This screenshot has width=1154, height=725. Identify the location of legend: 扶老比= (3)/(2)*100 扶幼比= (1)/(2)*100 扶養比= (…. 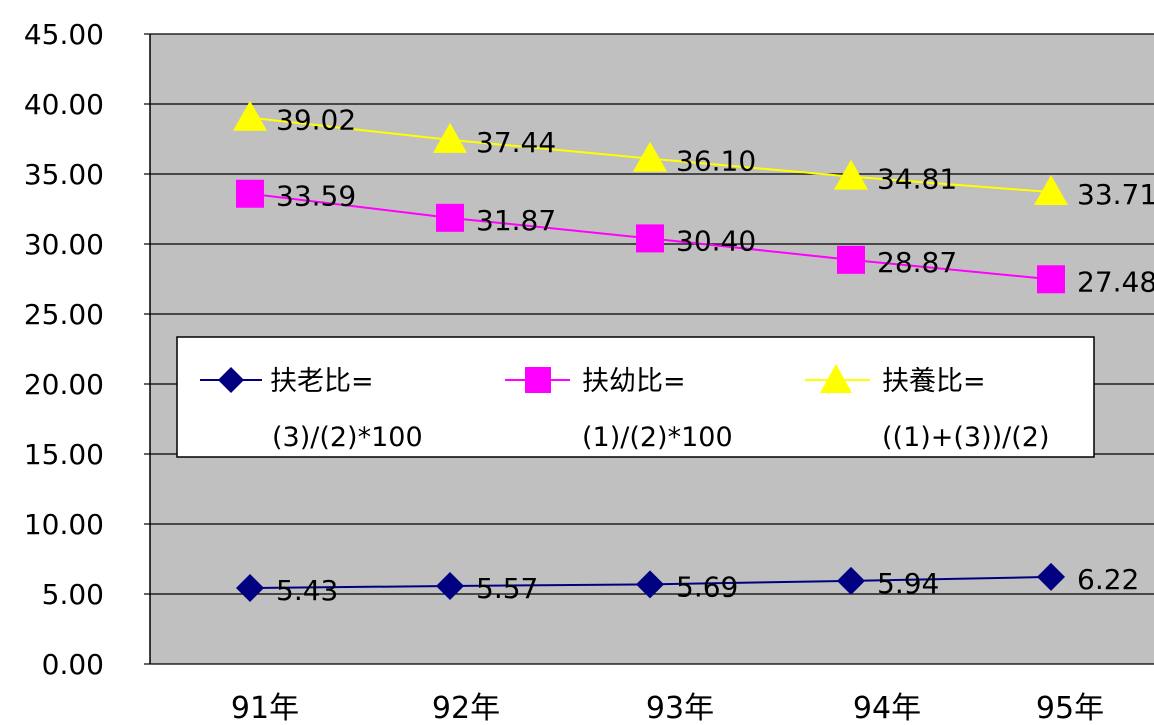
(635, 397).